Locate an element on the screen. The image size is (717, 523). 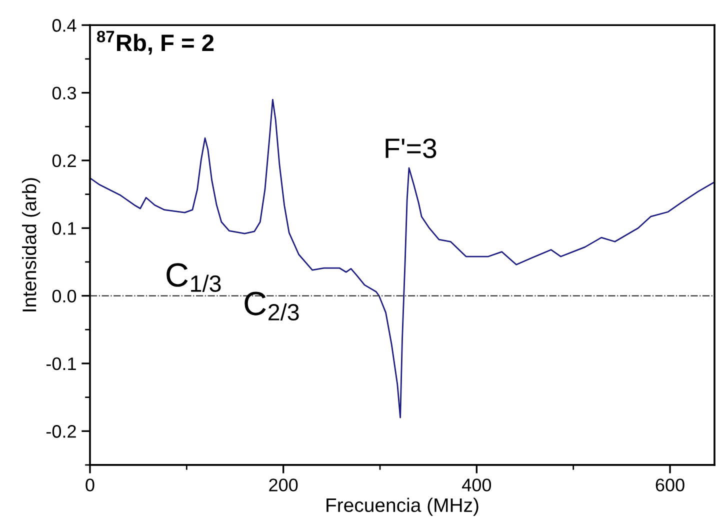
y-tick-label: 0.4 is located at coordinates (64, 25).